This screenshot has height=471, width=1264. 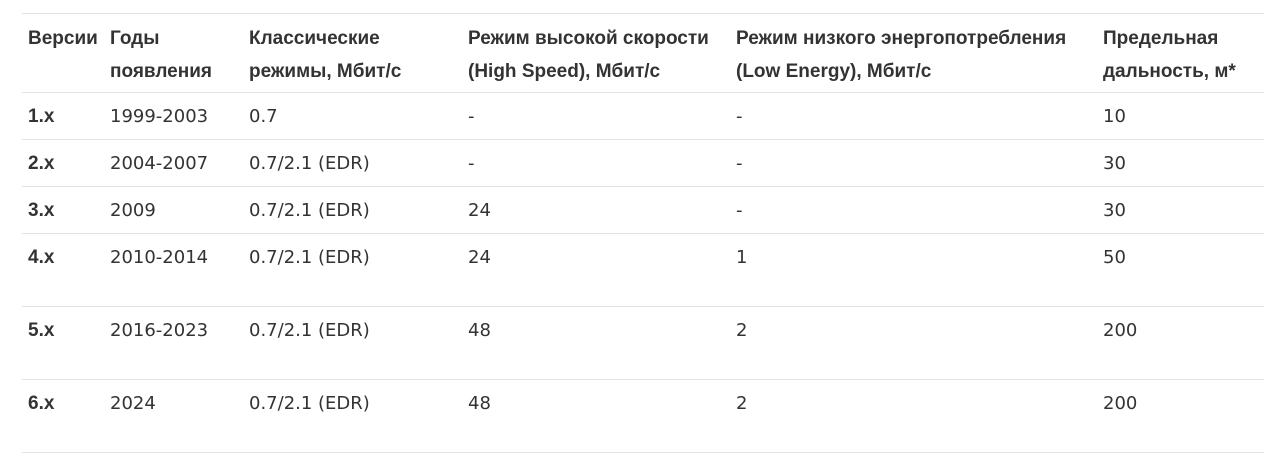 I want to click on version-cell: 6.x, so click(x=41, y=403).